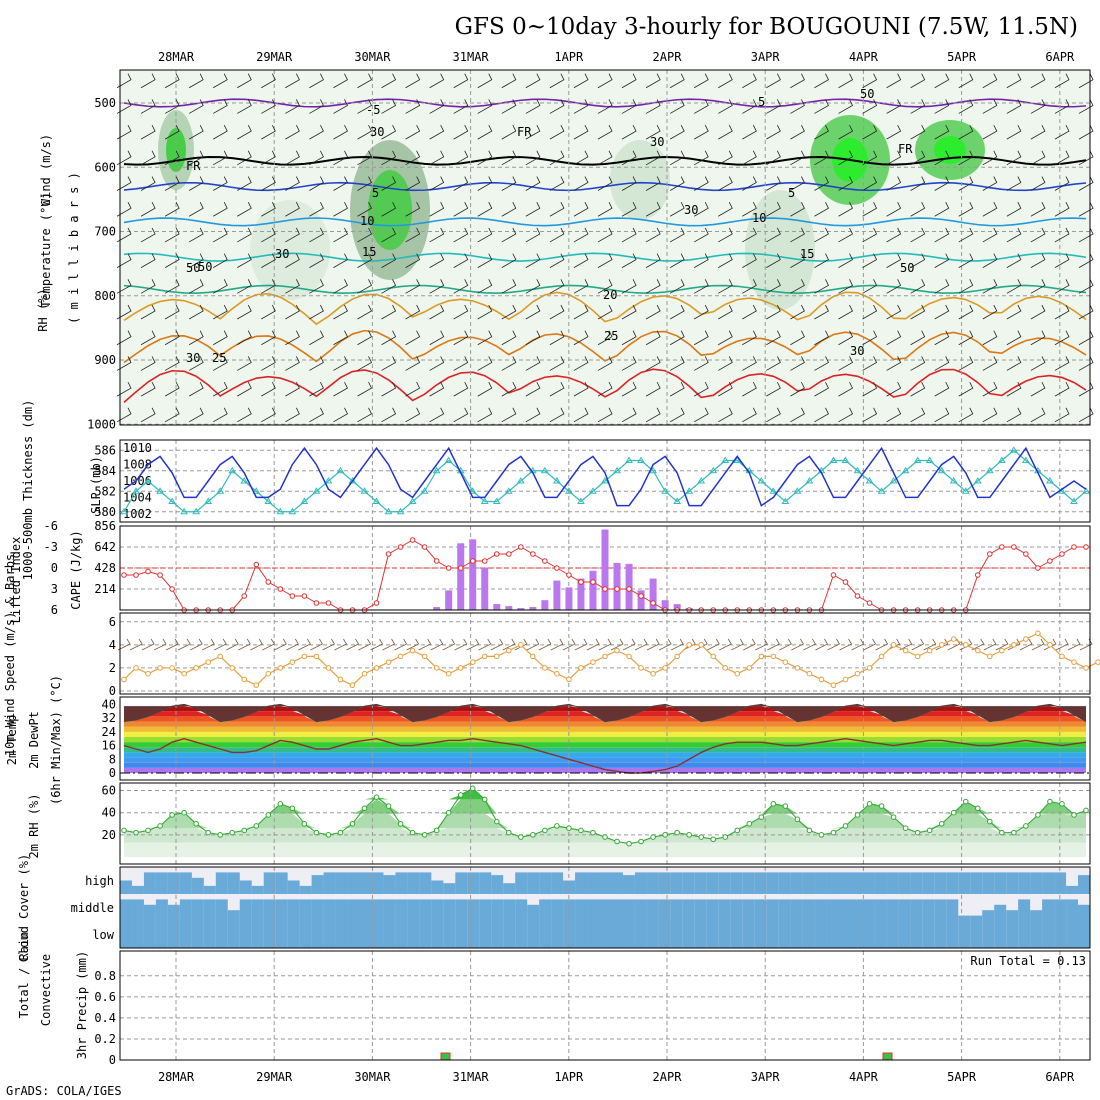 This screenshot has width=1100, height=1100. I want to click on cloud-cell-bg, so click(976, 907).